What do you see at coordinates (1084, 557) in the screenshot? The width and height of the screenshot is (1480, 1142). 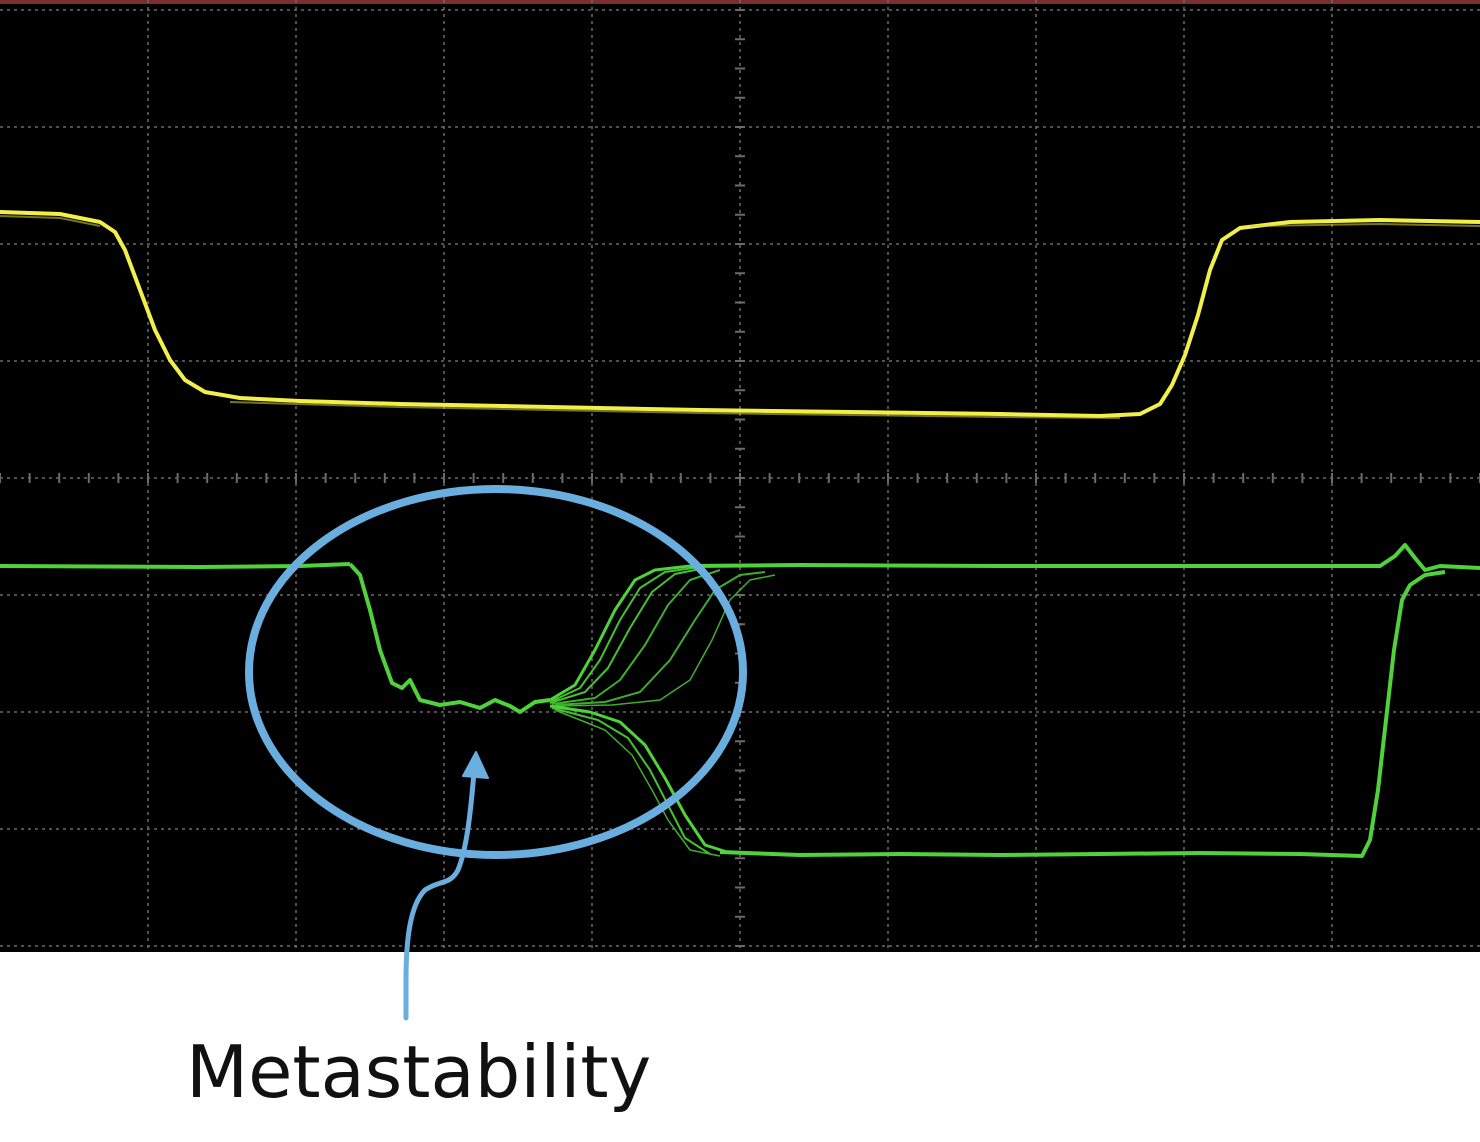 I see `green-trace-high-right` at bounding box center [1084, 557].